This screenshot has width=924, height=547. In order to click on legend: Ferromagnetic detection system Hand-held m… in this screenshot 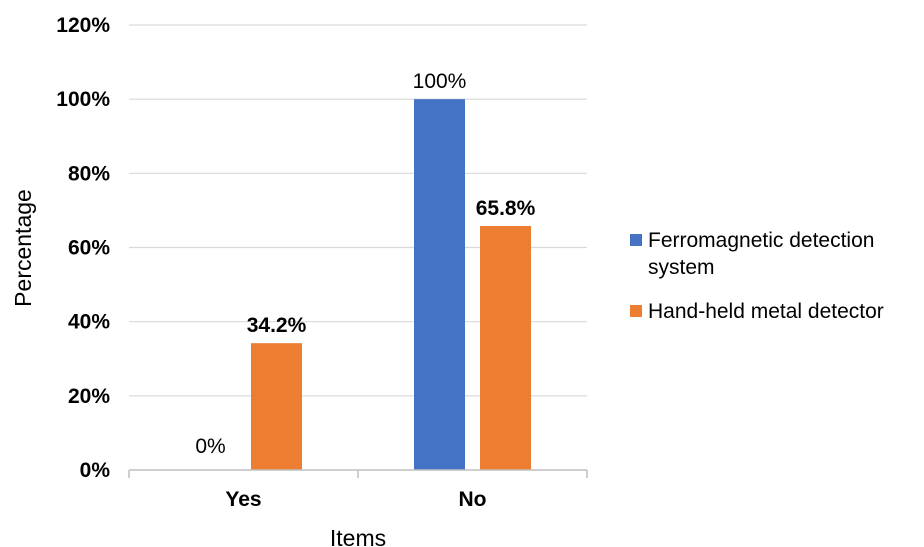, I will do `click(757, 276)`.